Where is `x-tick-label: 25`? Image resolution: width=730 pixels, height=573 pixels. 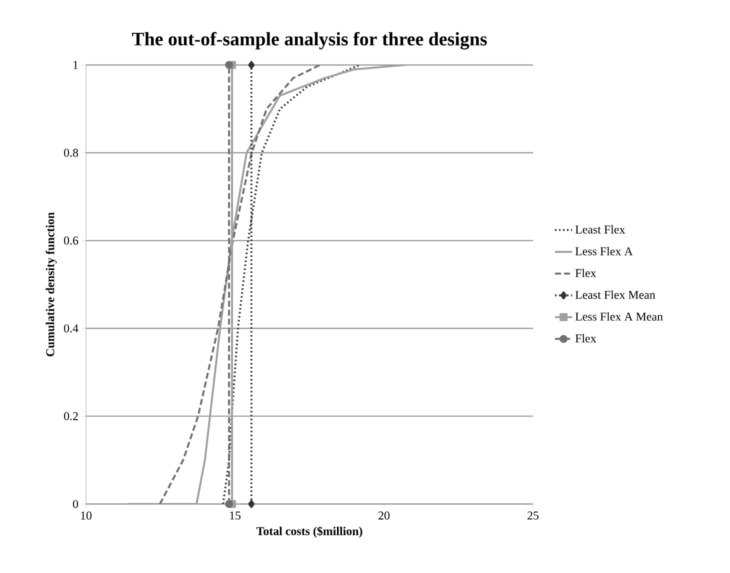
x-tick-label: 25 is located at coordinates (533, 516).